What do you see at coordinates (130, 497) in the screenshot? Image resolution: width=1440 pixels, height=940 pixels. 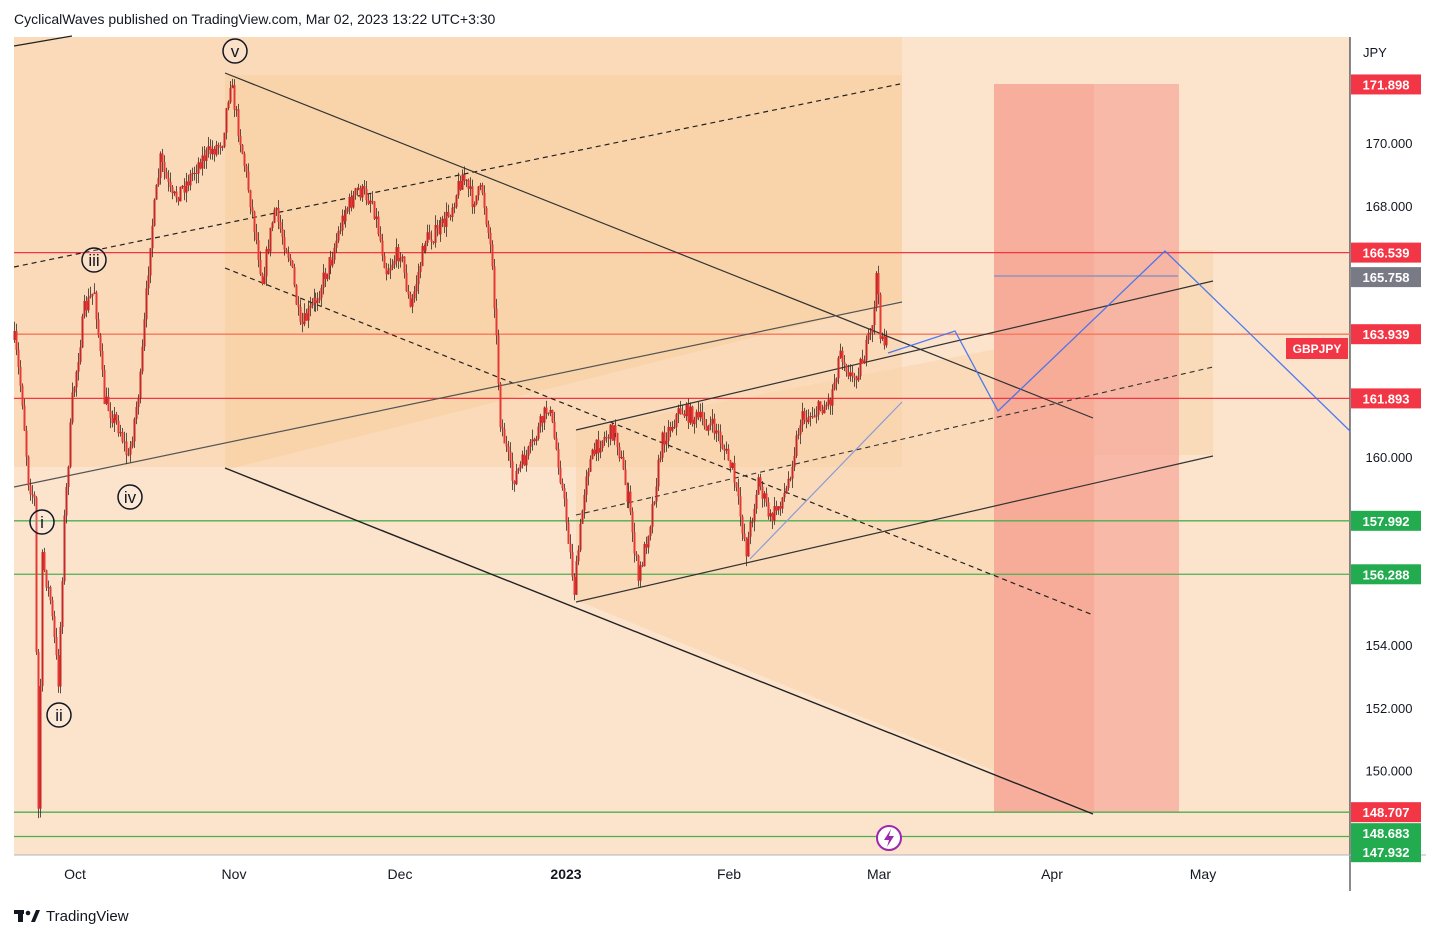 I see `svg-text: iv` at bounding box center [130, 497].